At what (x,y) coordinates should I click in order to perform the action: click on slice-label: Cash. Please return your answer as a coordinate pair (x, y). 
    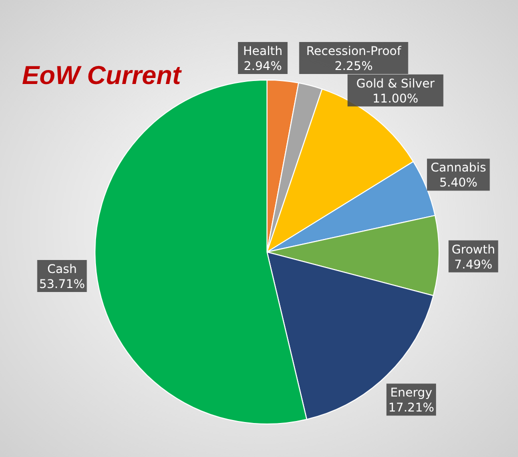
    Looking at the image, I should click on (62, 269).